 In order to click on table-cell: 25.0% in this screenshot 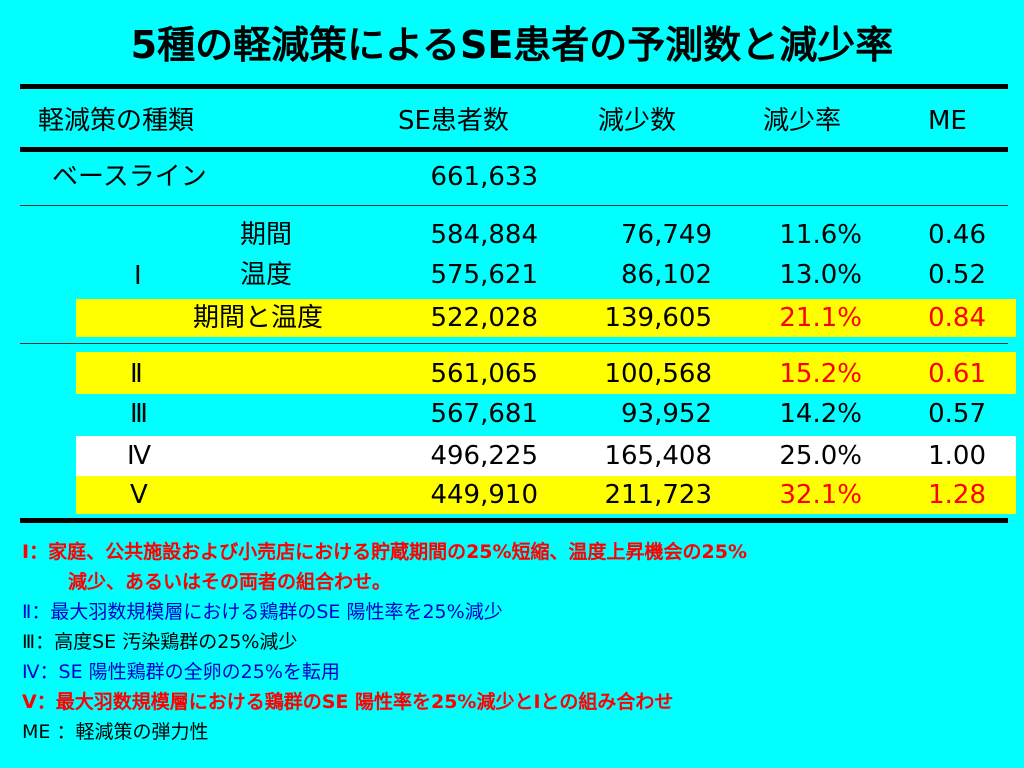, I will do `click(820, 456)`.